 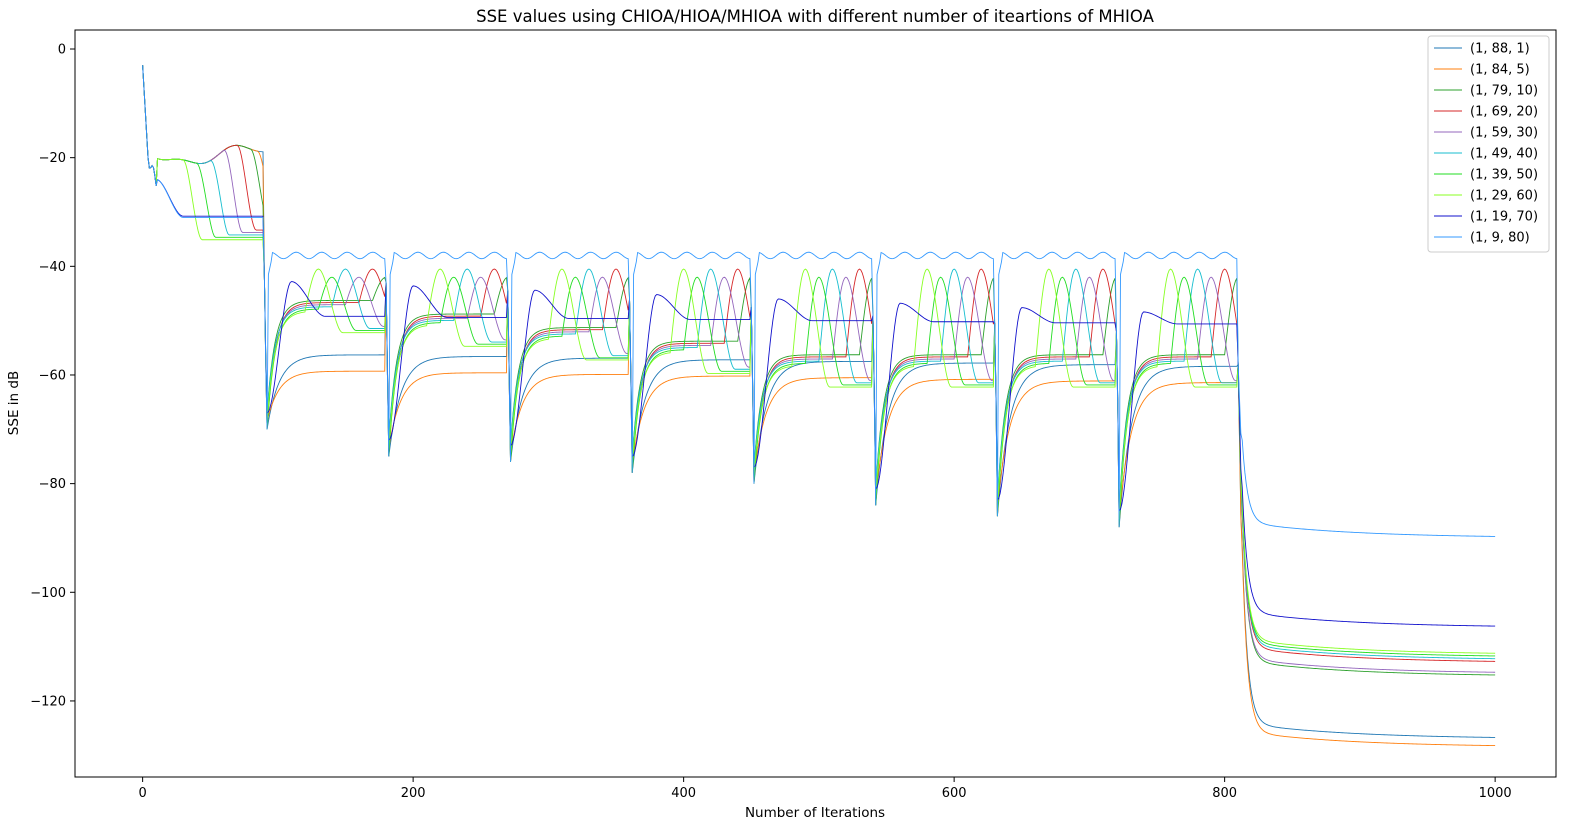 I want to click on legend-label: (1, 49, 40), so click(x=1504, y=154).